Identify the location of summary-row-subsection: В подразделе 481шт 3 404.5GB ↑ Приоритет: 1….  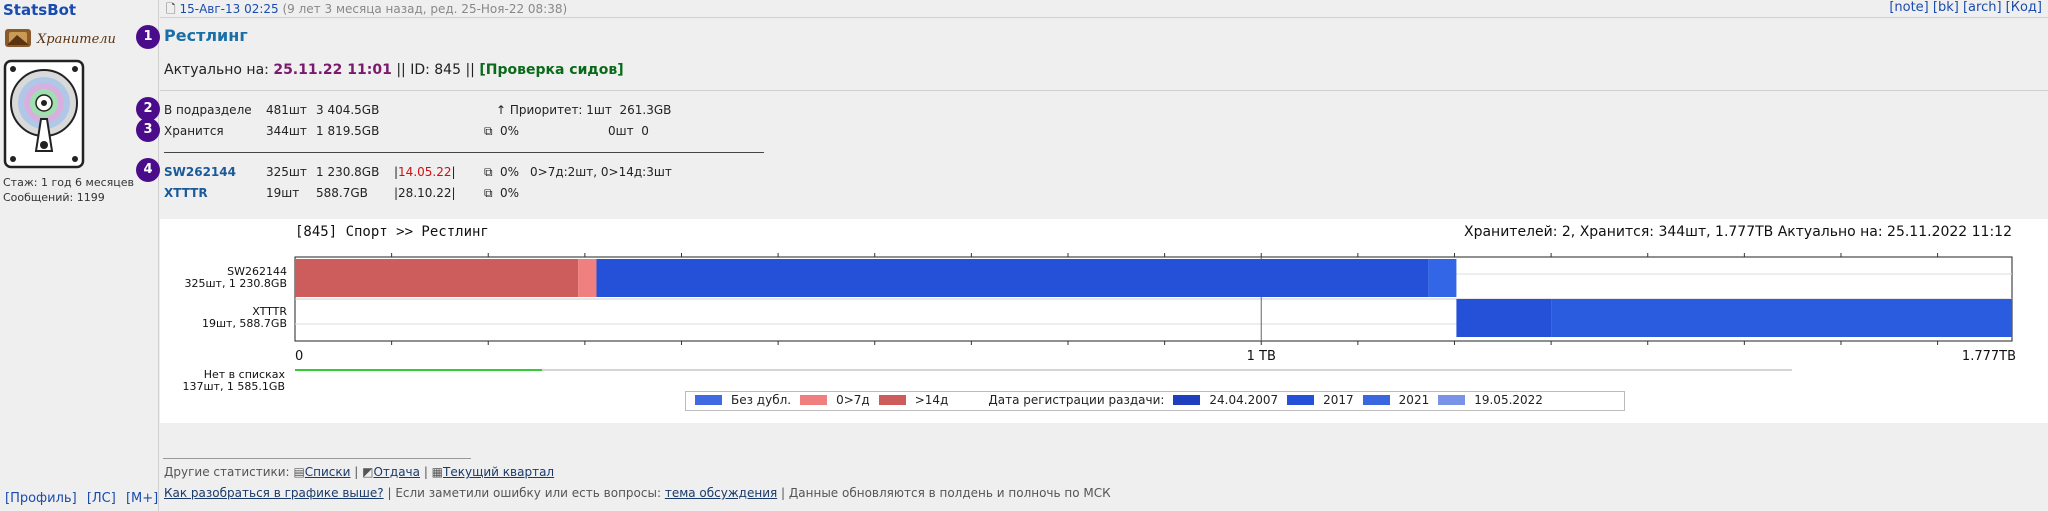
(417, 110).